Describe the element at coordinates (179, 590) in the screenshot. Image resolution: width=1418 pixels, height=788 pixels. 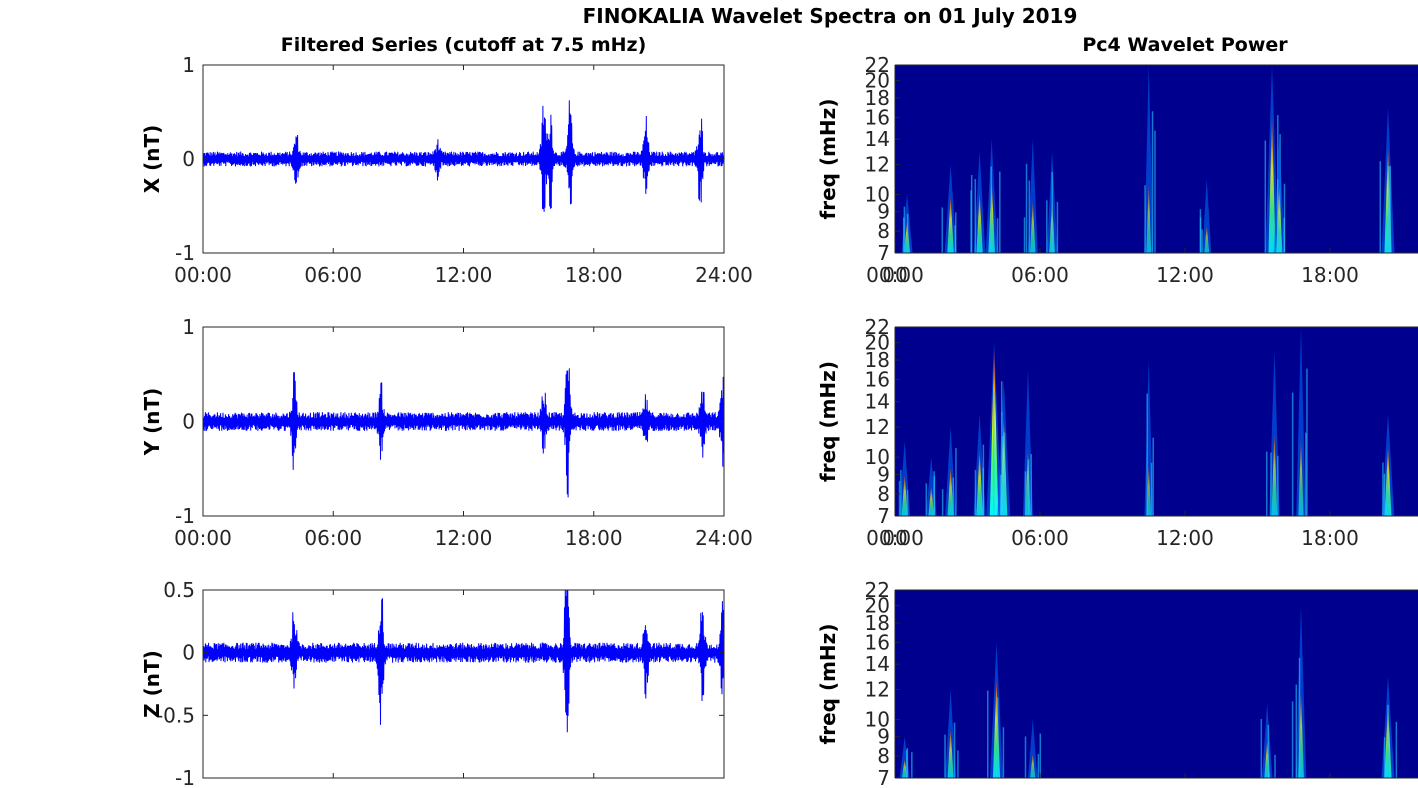
I see `y-tick-label: 0.5` at that location.